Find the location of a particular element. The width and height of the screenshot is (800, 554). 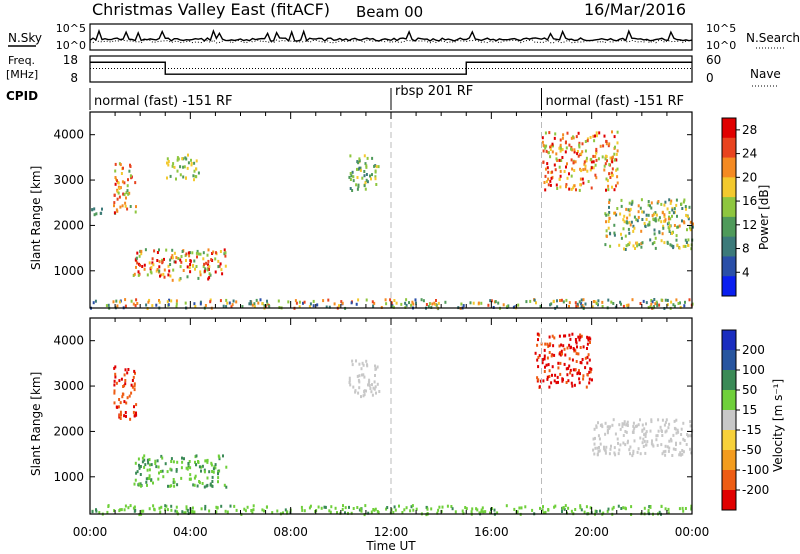

cpid-segment-2: normal (fast) -151 RF is located at coordinates (615, 101).